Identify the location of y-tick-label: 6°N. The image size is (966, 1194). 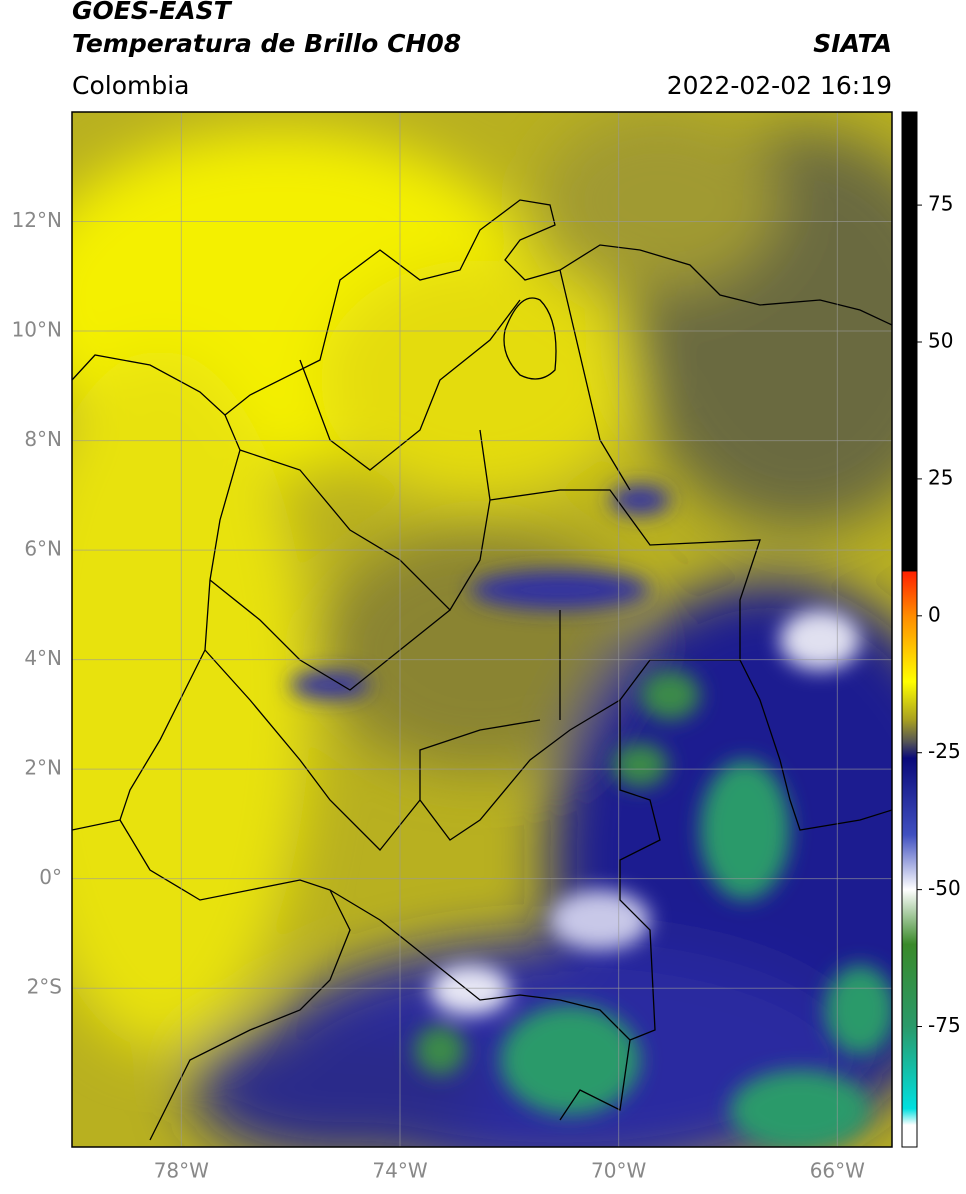
(43, 549).